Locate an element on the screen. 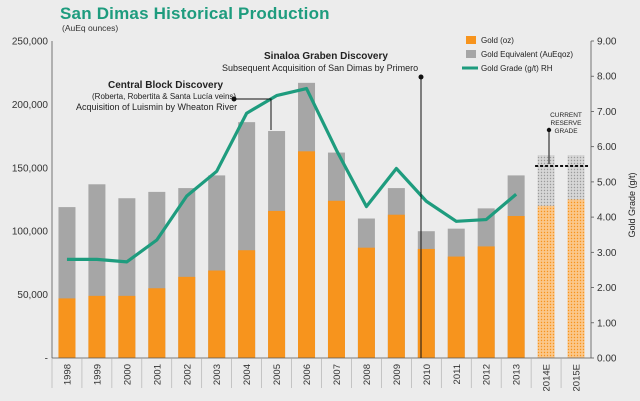  x-tick-label-2006: 2006 is located at coordinates (307, 374).